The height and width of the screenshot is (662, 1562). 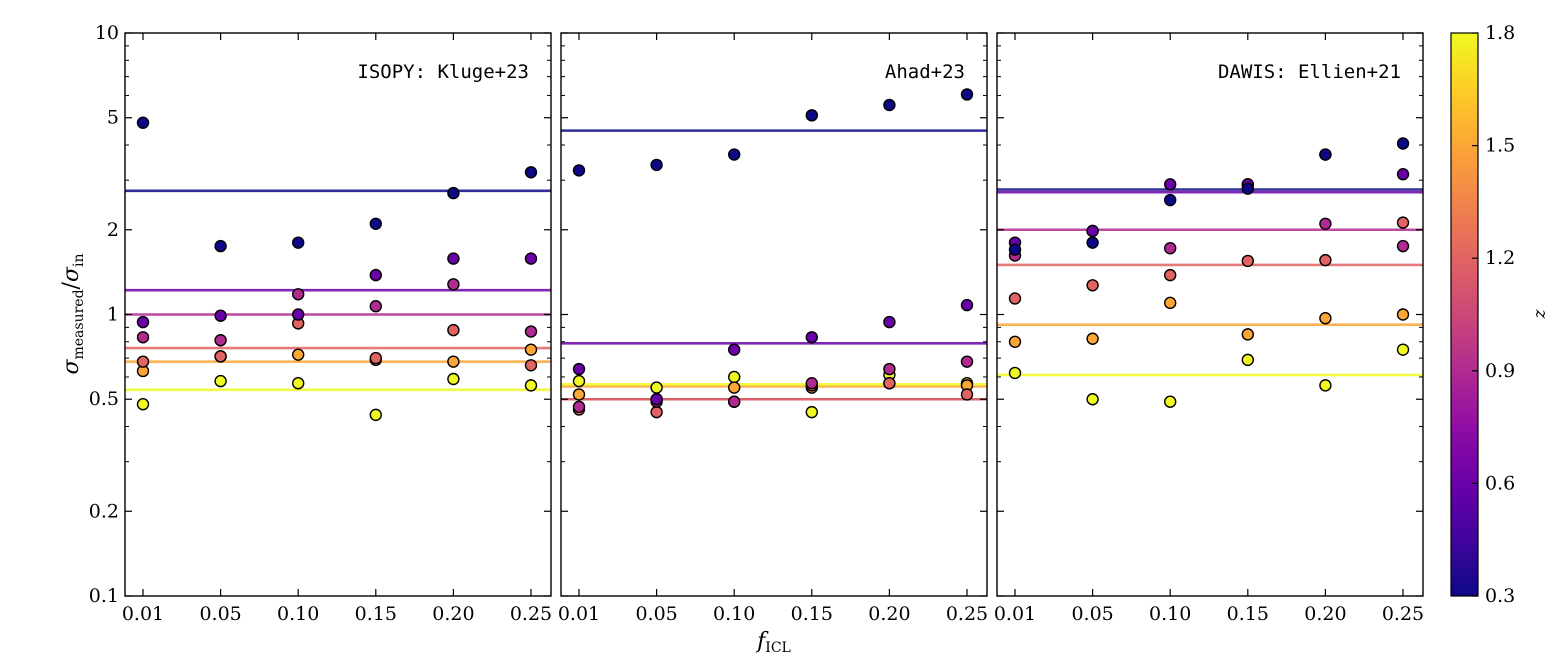 I want to click on y-tick-label: 0.1, so click(x=104, y=596).